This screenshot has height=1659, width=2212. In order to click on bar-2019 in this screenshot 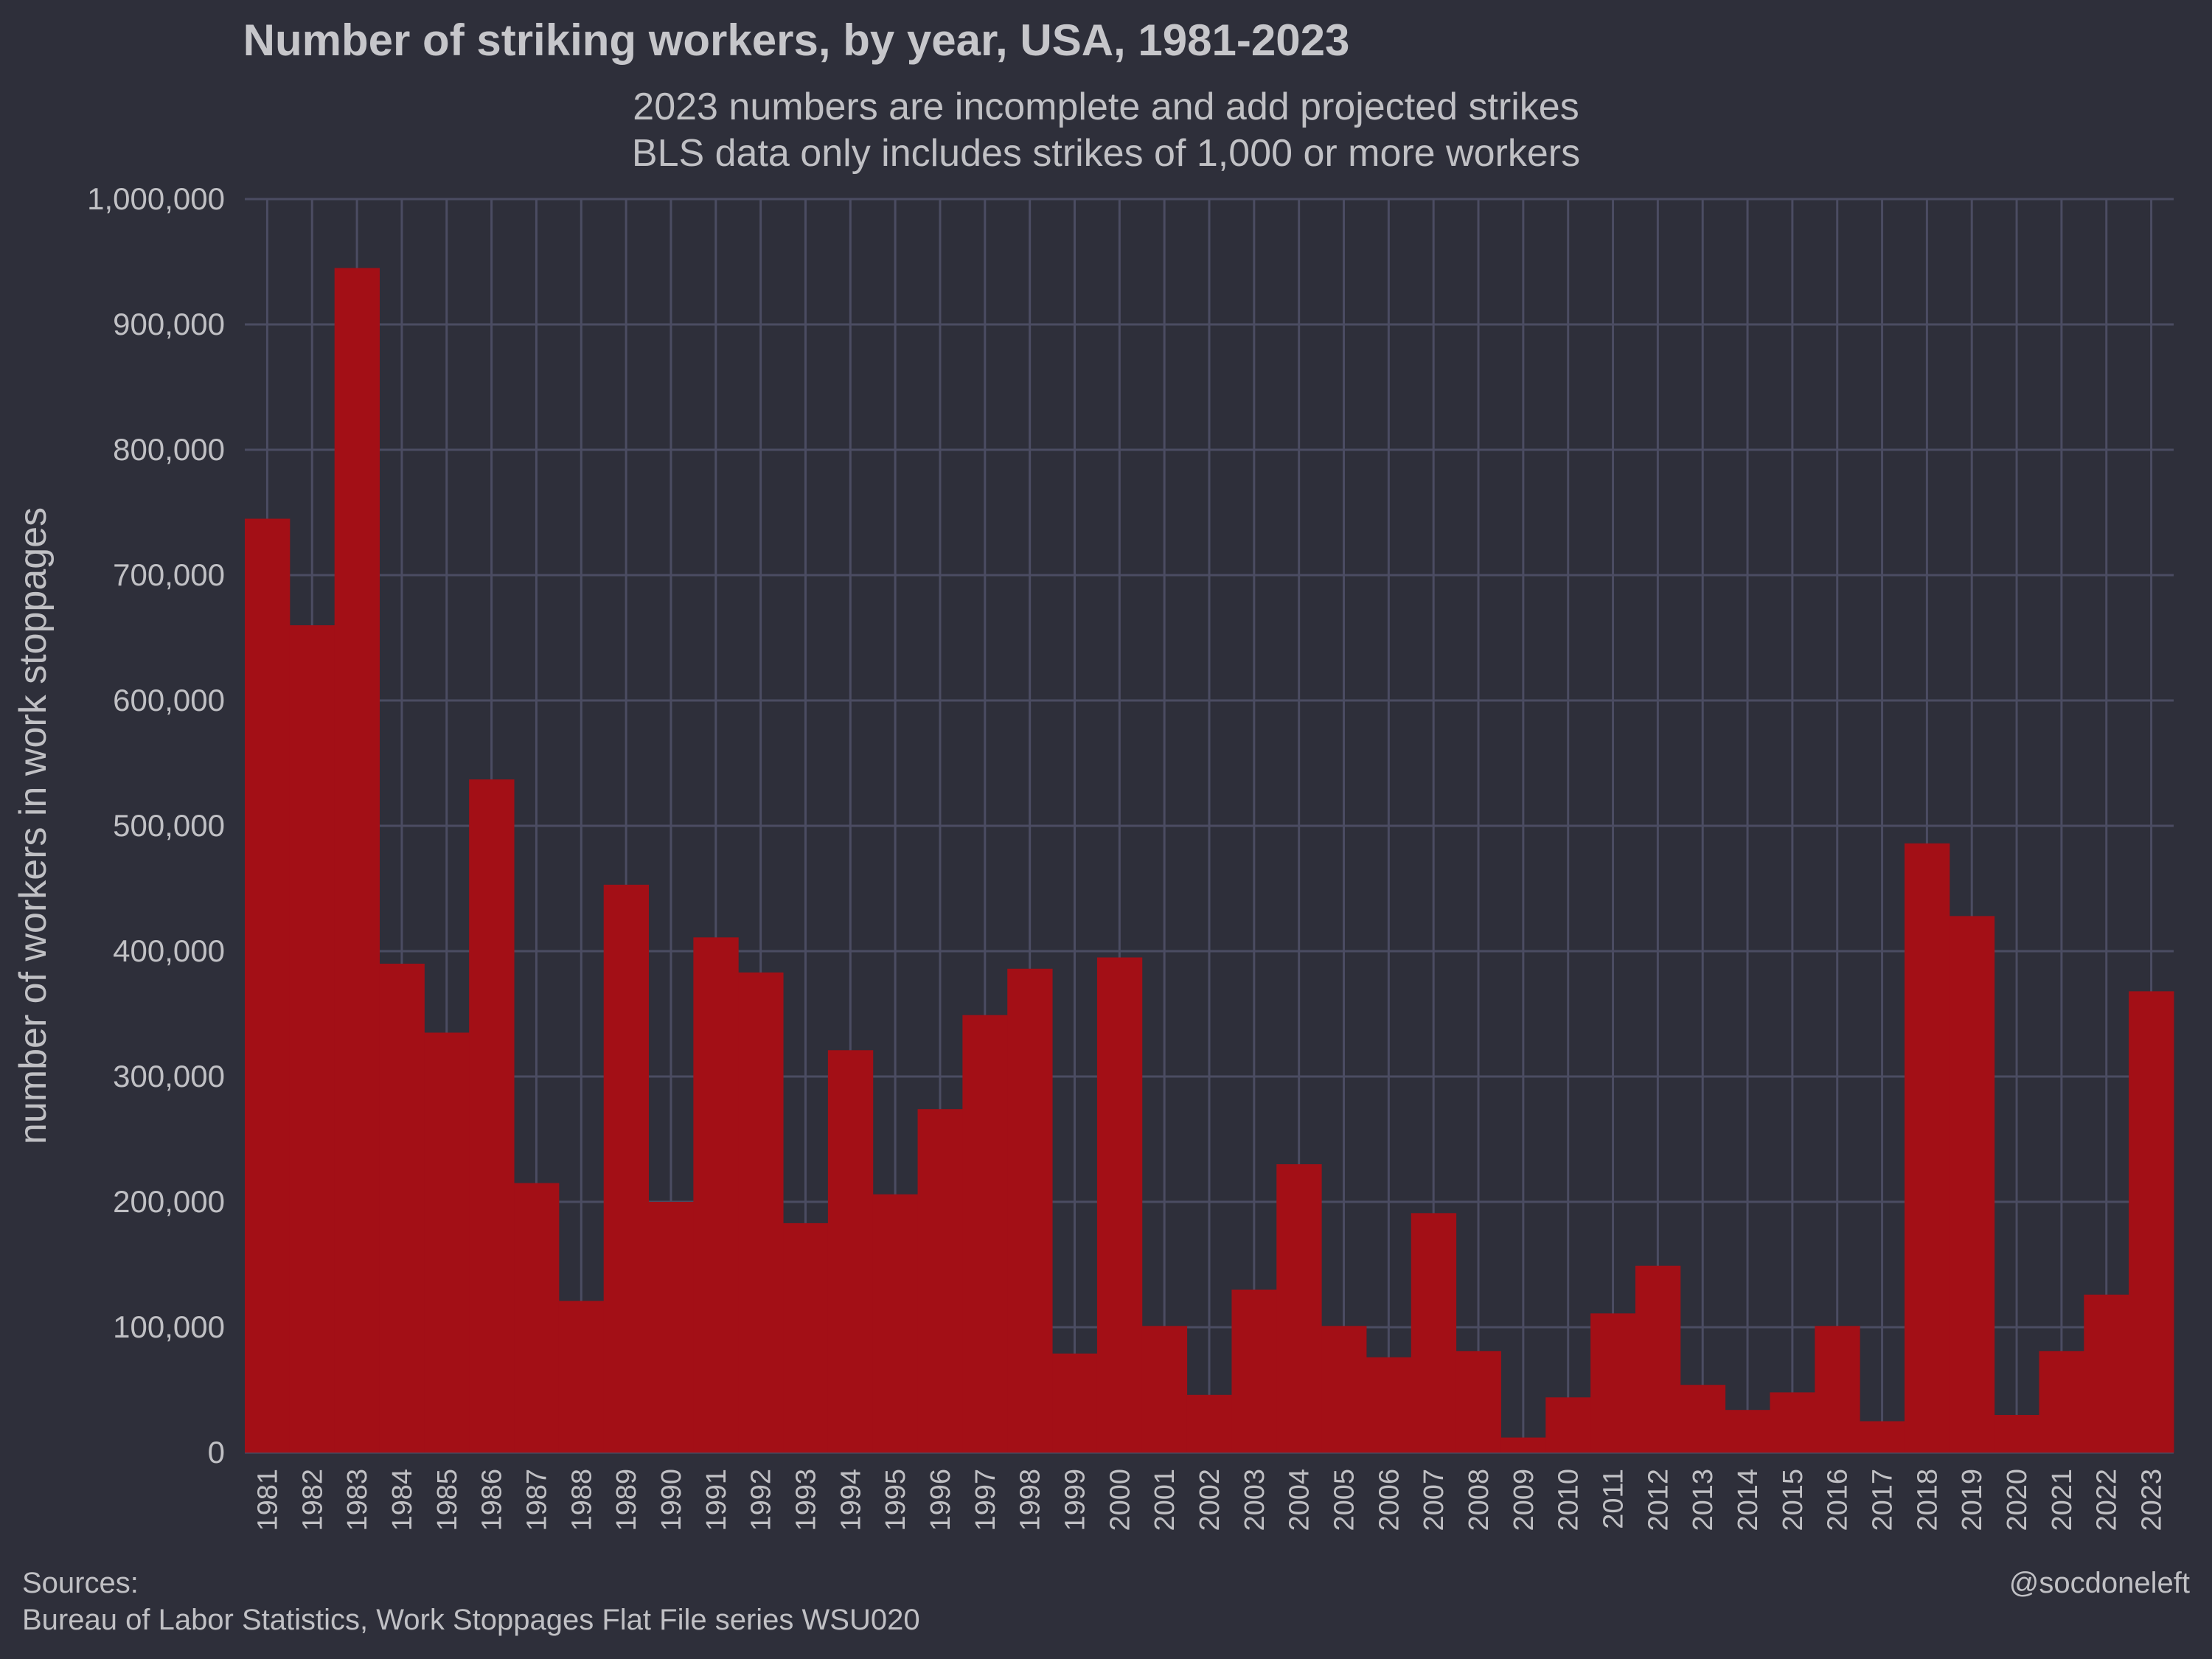, I will do `click(1972, 1184)`.